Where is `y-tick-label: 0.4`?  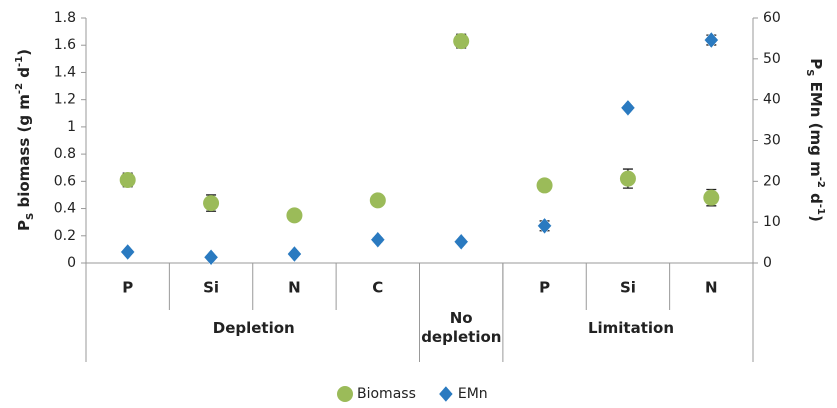 y-tick-label: 0.4 is located at coordinates (65, 209).